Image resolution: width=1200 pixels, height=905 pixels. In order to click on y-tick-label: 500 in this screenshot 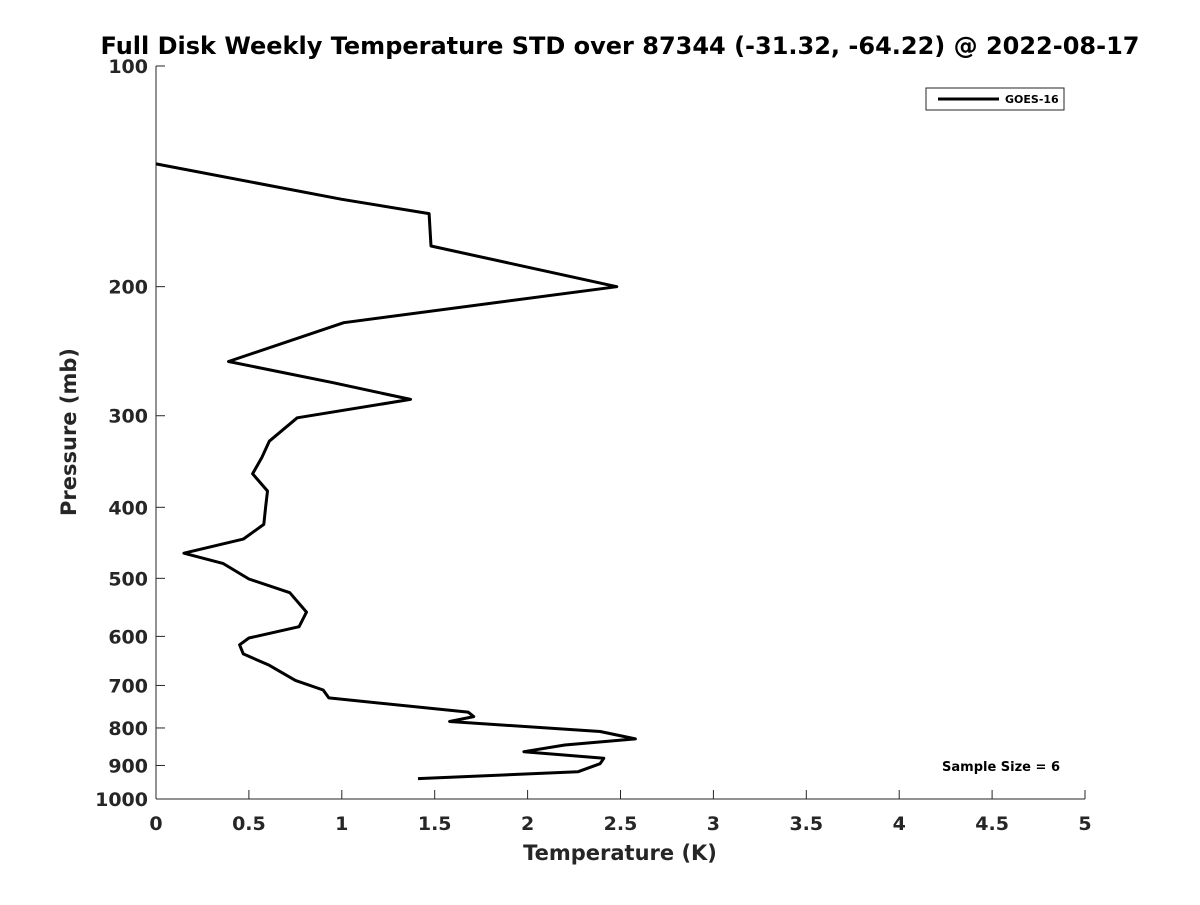, I will do `click(128, 579)`.